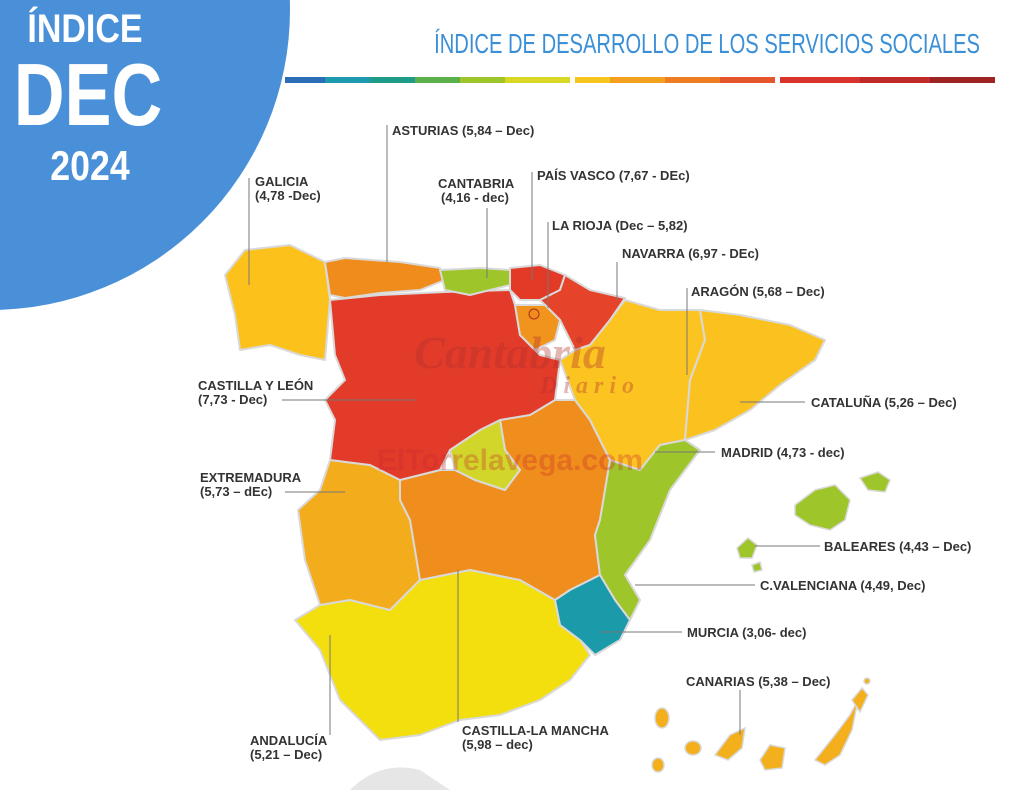 This screenshot has width=1024, height=791. I want to click on label-galicia: (4,78 -Dec), so click(288, 195).